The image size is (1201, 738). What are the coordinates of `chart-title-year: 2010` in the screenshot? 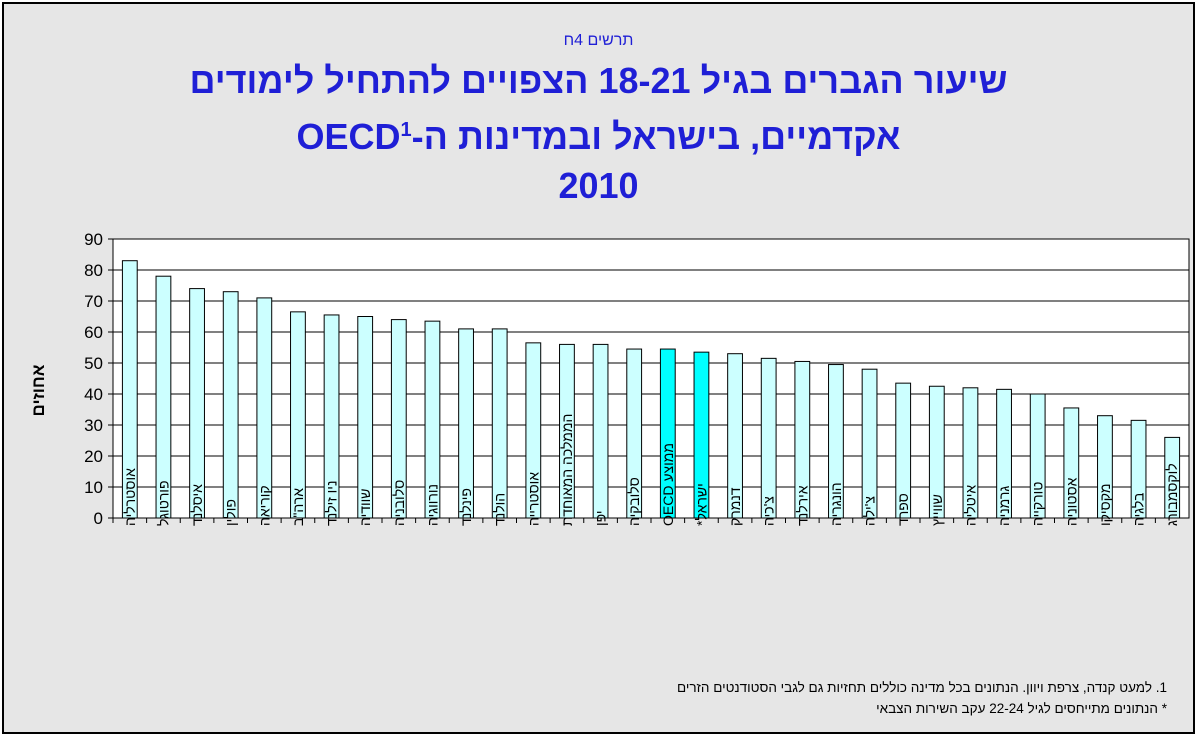 It's located at (598, 185).